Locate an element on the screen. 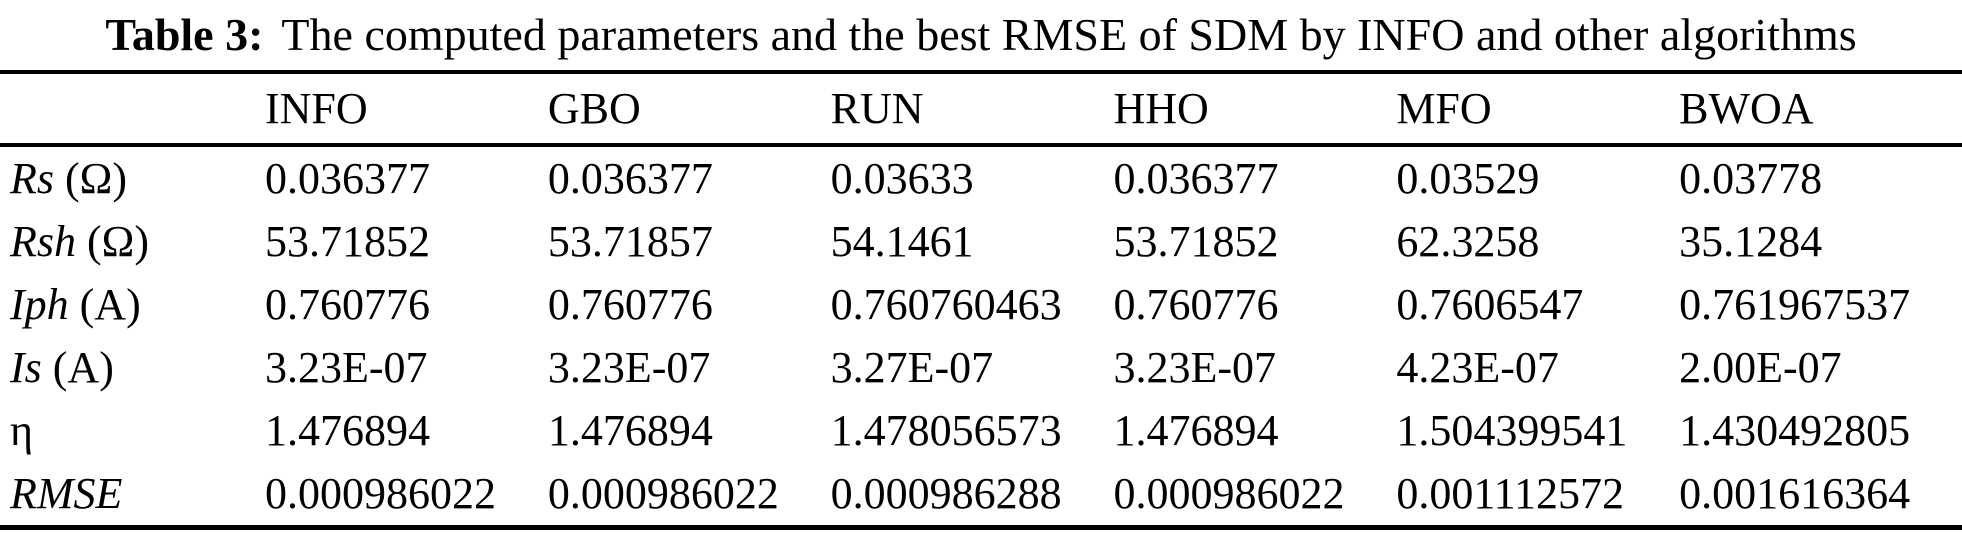  parameter-symbol: Iph is located at coordinates (39, 304).